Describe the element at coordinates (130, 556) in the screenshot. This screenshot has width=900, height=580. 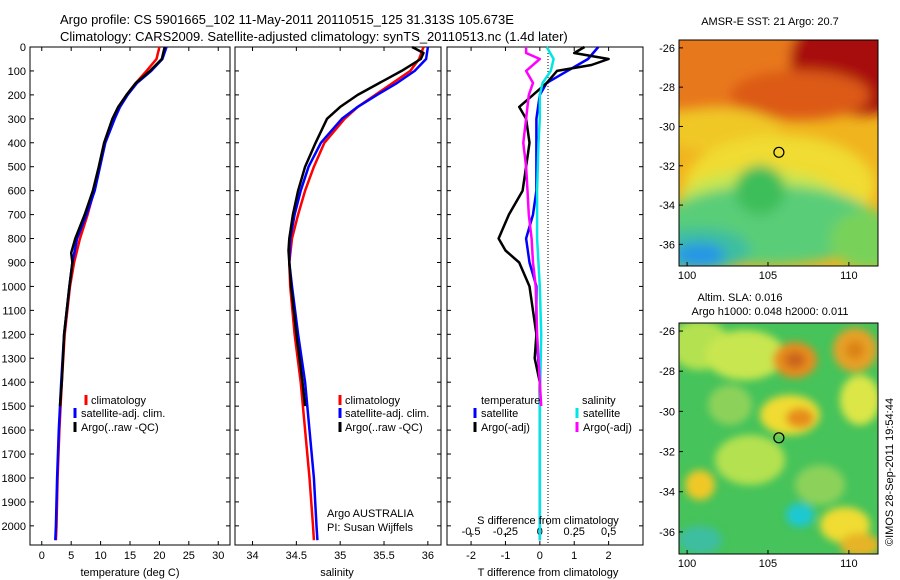
I see `x-tick-label: 15` at that location.